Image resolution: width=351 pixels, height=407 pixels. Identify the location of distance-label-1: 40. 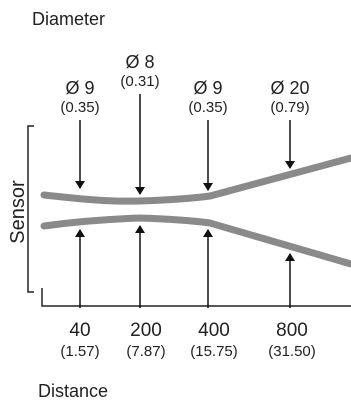
(79, 330).